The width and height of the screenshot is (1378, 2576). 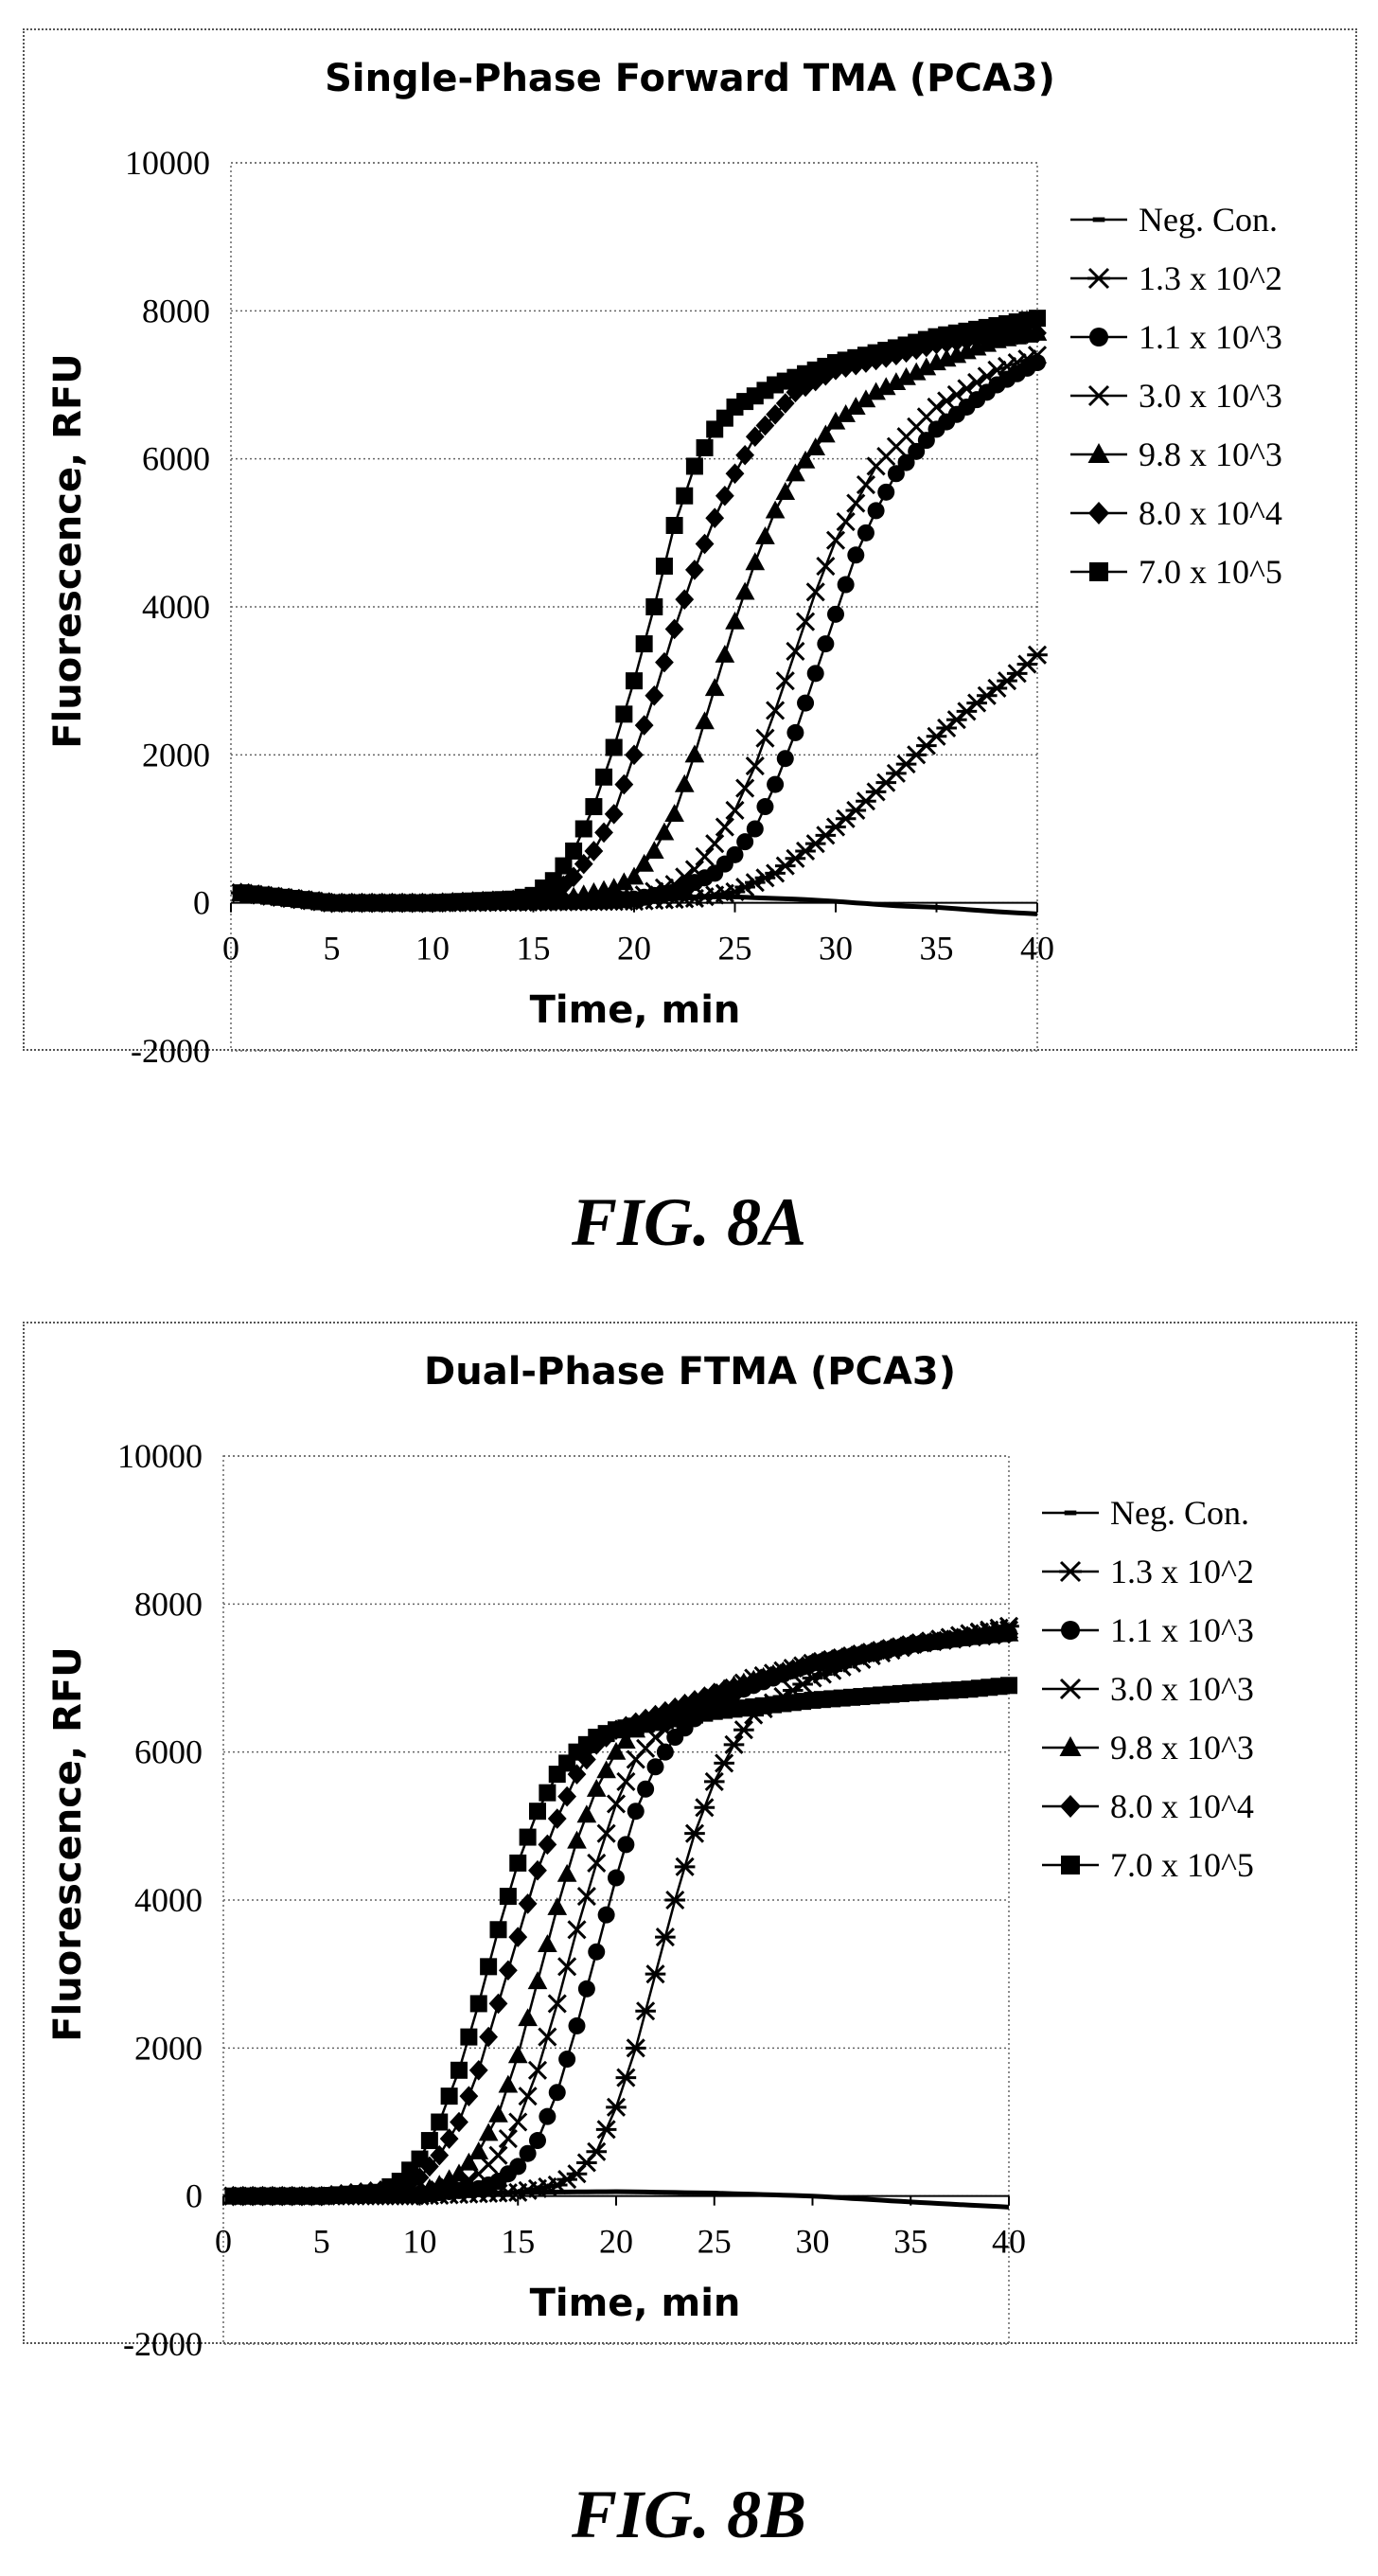 I want to click on x-tick-label: 35, so click(x=910, y=2242).